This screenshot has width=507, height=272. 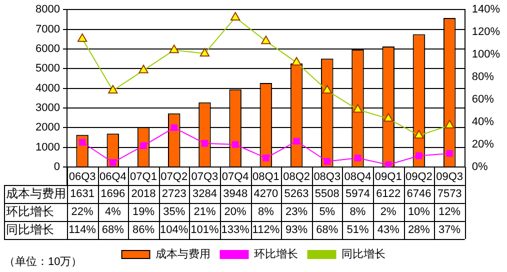 What do you see at coordinates (419, 212) in the screenshot?
I see `data-label: 10%` at bounding box center [419, 212].